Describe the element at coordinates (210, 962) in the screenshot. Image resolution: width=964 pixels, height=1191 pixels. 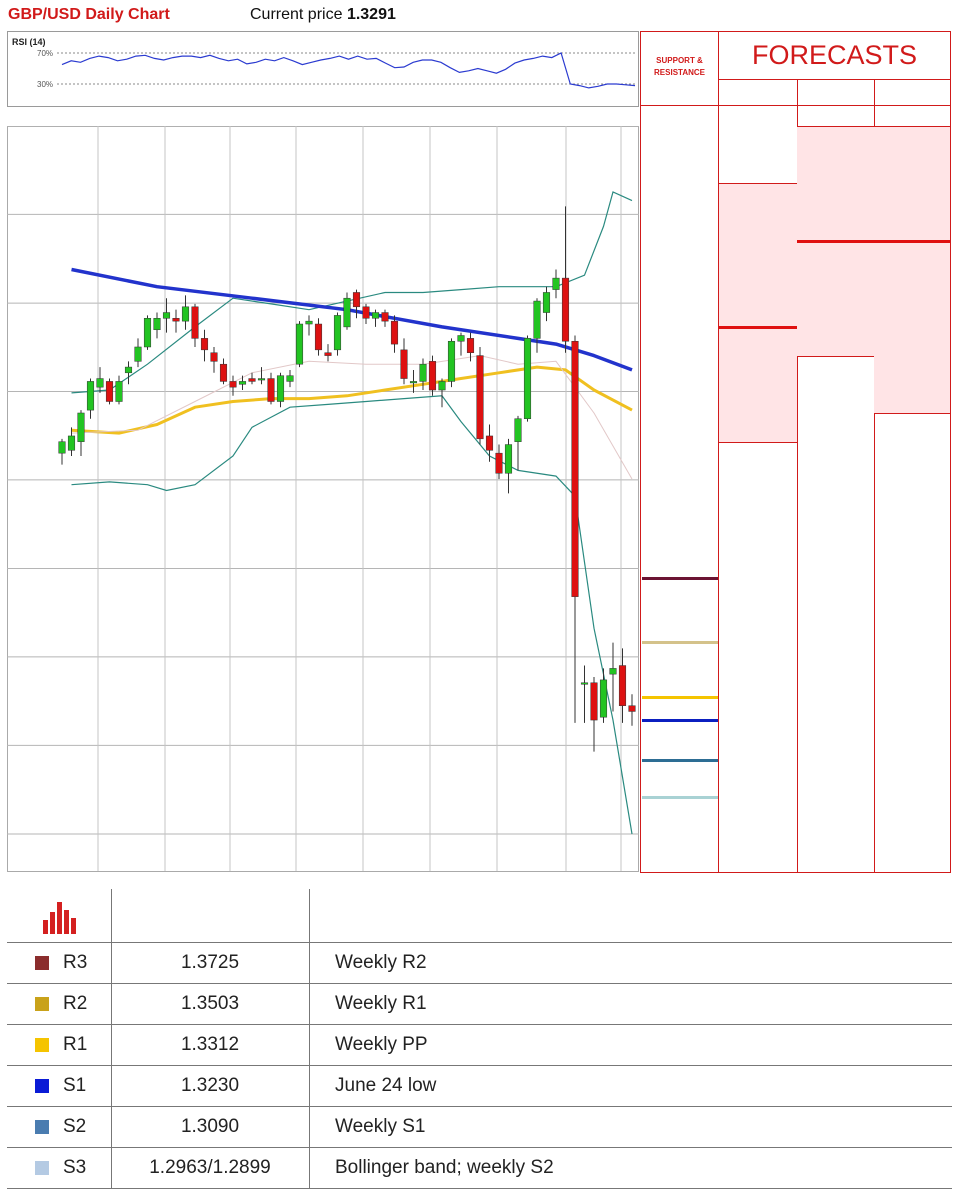
I see `row-level-0: 1.3725` at that location.